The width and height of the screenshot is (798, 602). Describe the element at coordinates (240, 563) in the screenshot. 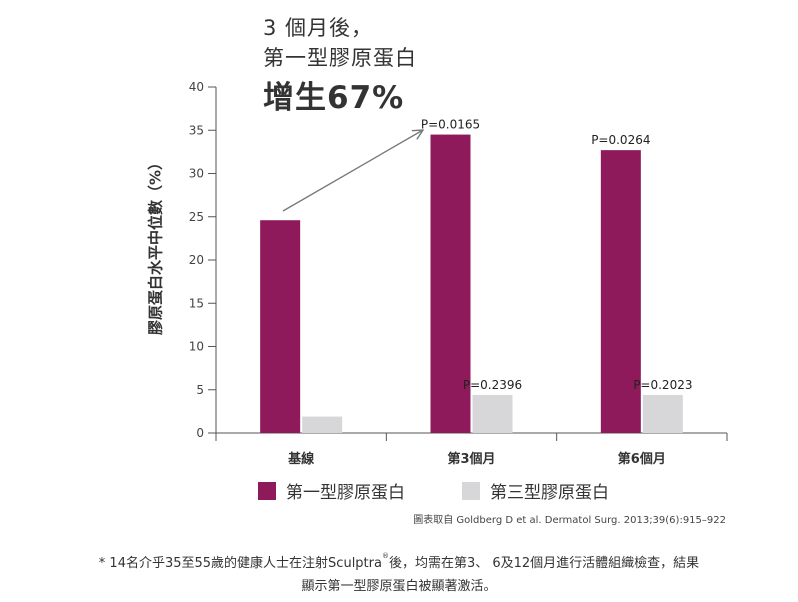

I see `footnote-text-a: * 14名介乎35至55歲的健康人士在注射Sculptra` at that location.